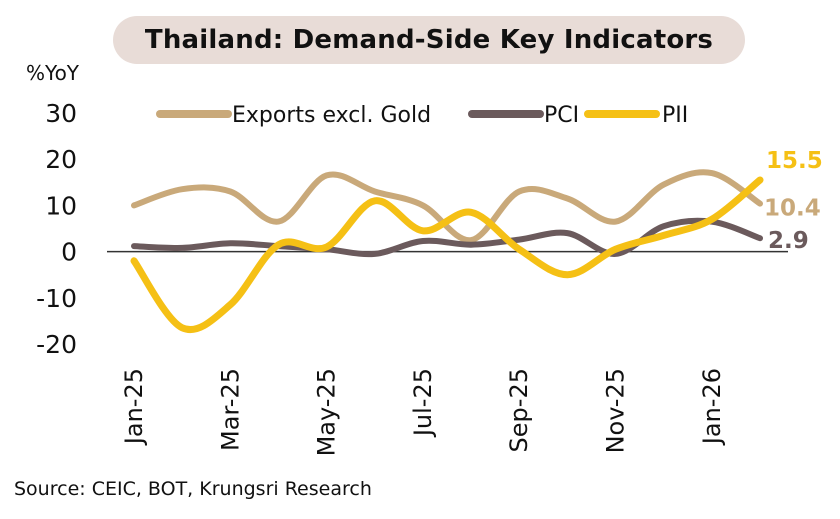  I want to click on y-tick-label: 10, so click(61, 205).